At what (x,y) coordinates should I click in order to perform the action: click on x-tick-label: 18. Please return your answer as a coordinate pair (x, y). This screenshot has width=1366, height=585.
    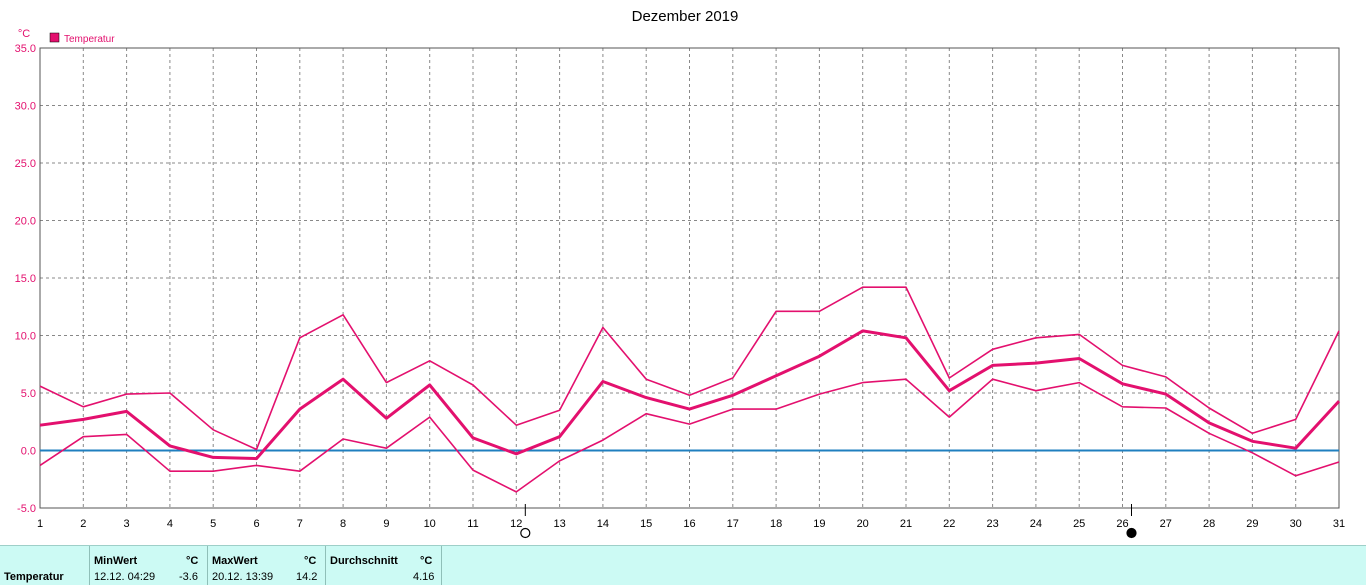
    Looking at the image, I should click on (776, 524).